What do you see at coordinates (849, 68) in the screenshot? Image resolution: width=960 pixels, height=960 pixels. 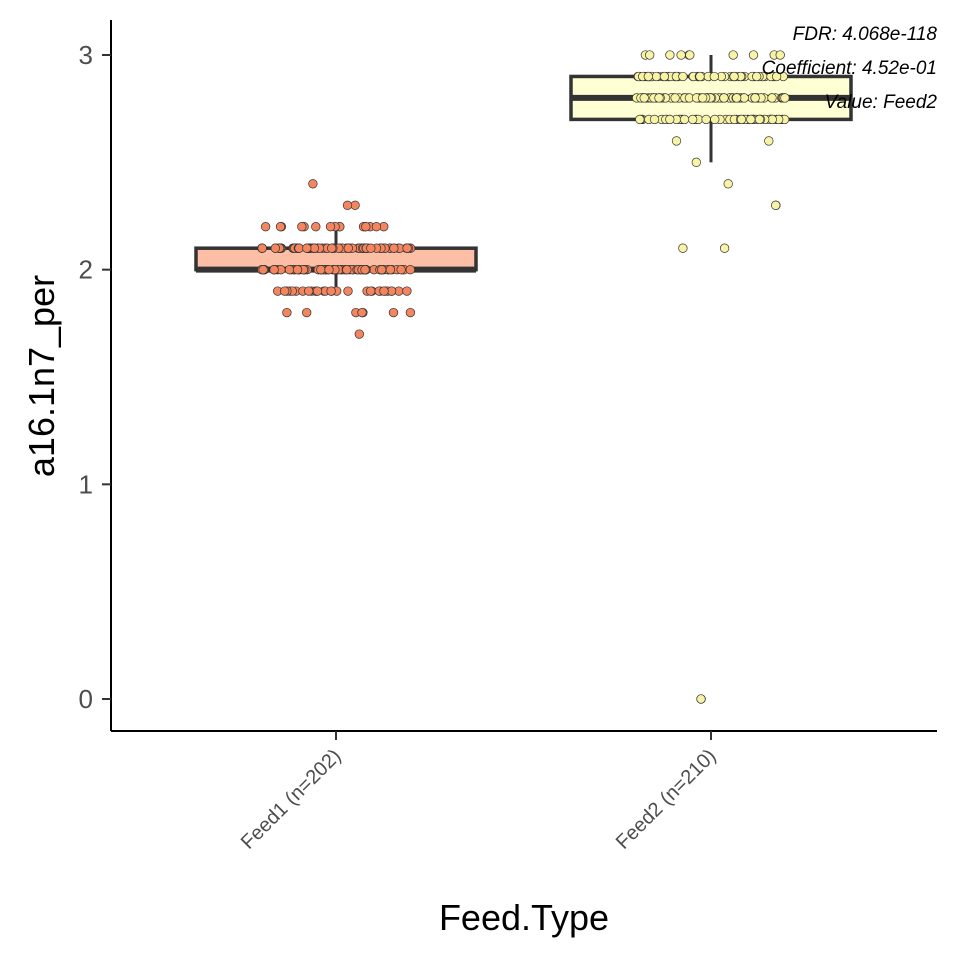 I see `annotation-coefficient: Coefficient: 4.52e-01` at bounding box center [849, 68].